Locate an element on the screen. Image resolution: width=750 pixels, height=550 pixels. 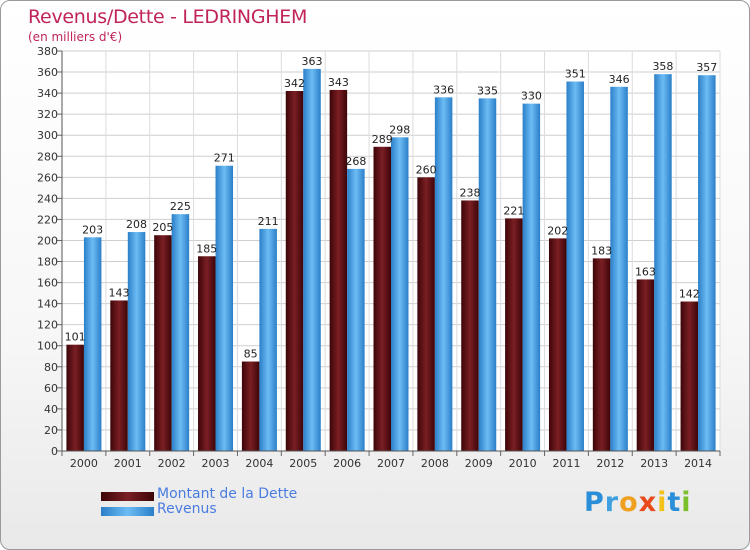
x-tick-label: 2007 is located at coordinates (391, 463).